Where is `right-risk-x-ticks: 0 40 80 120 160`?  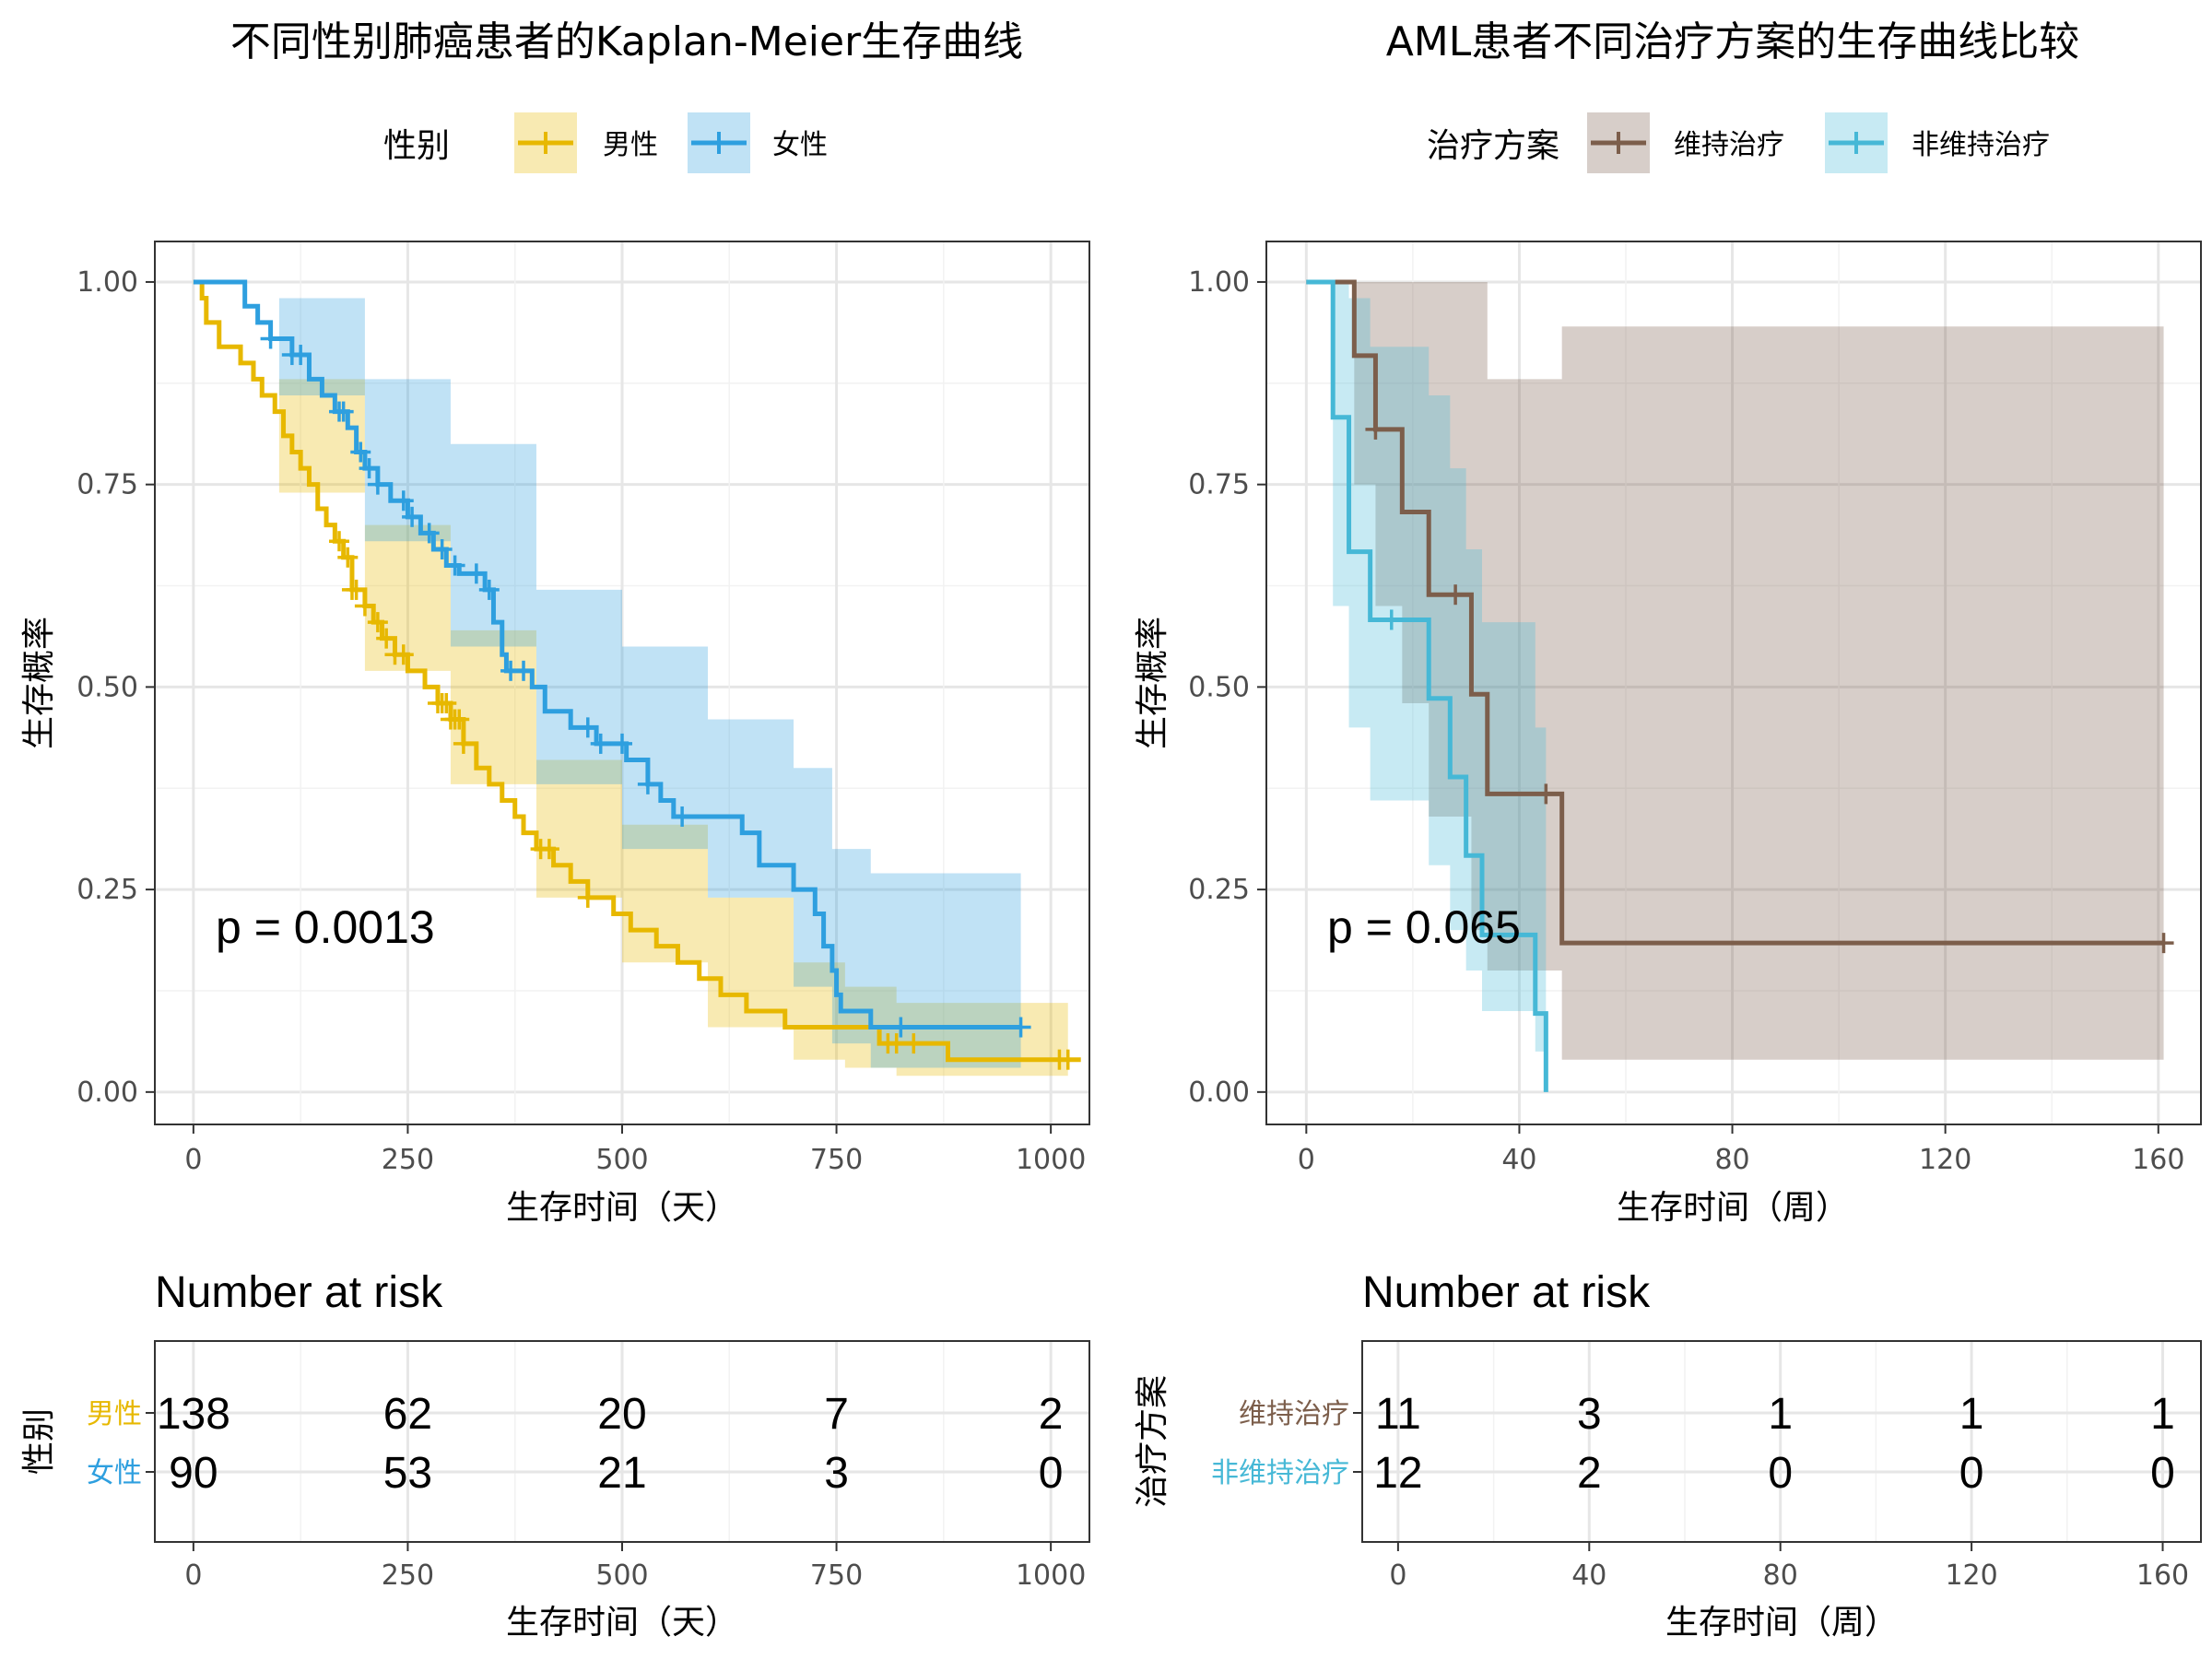 right-risk-x-ticks: 0 40 80 120 160 is located at coordinates (1789, 1567).